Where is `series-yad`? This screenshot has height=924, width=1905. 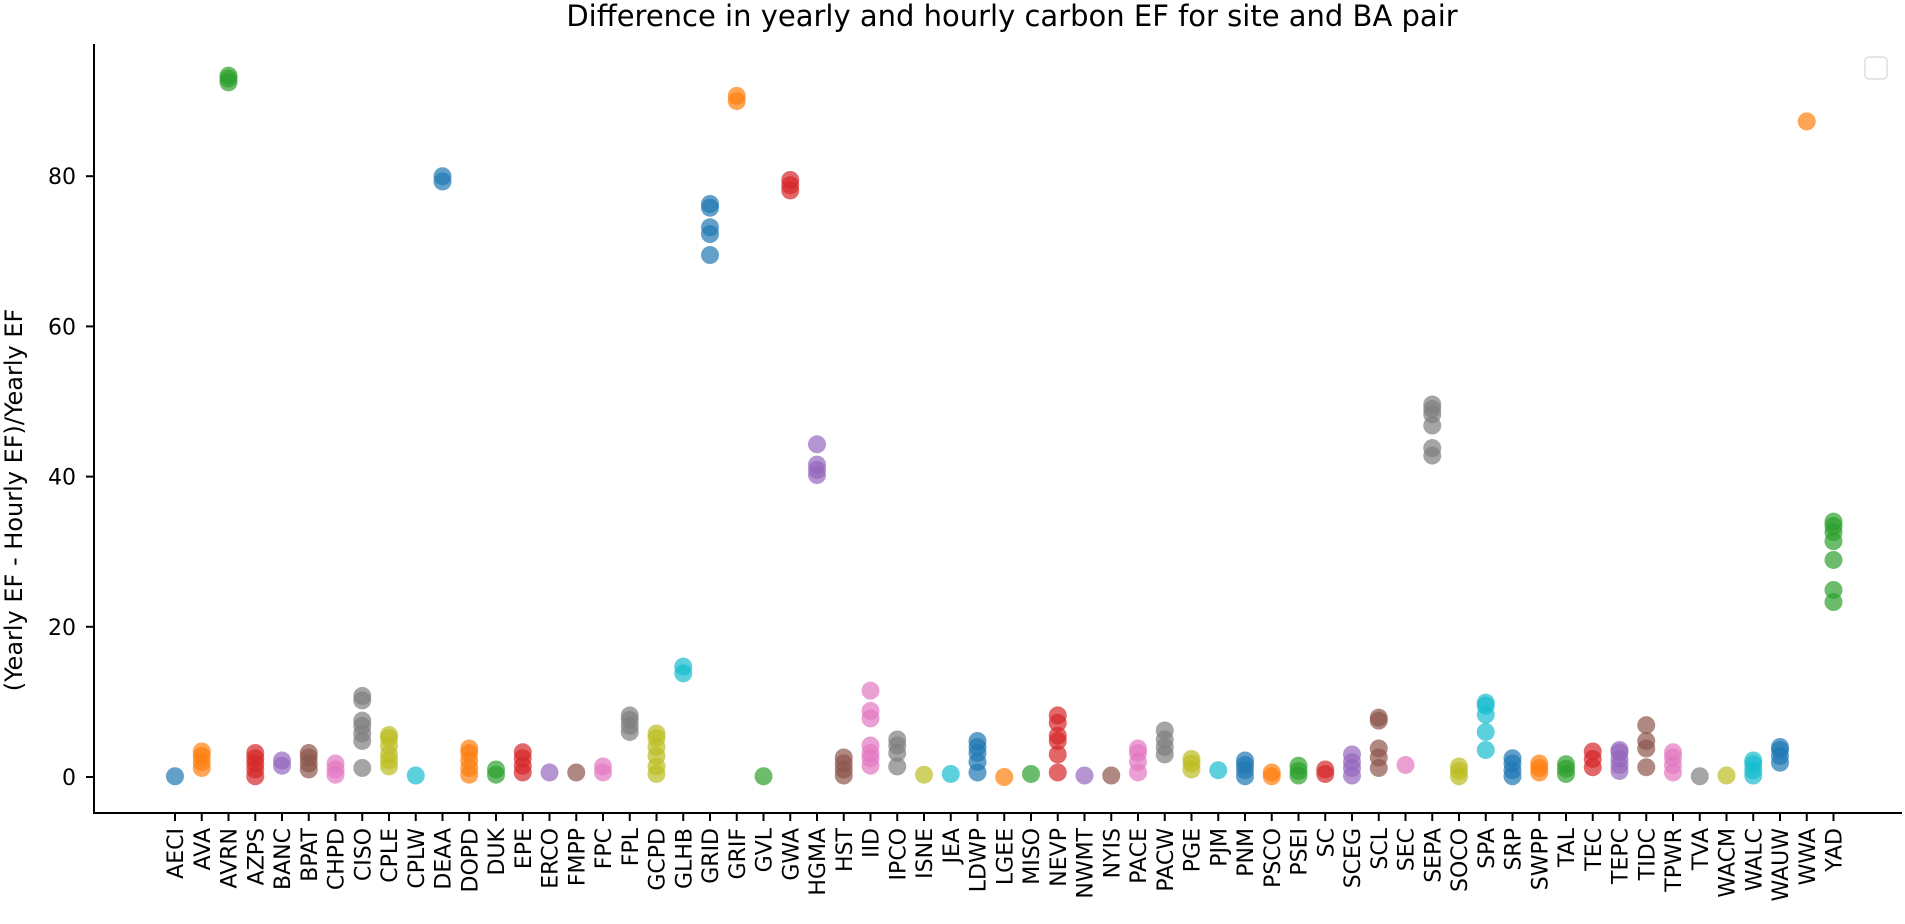 series-yad is located at coordinates (1833, 562).